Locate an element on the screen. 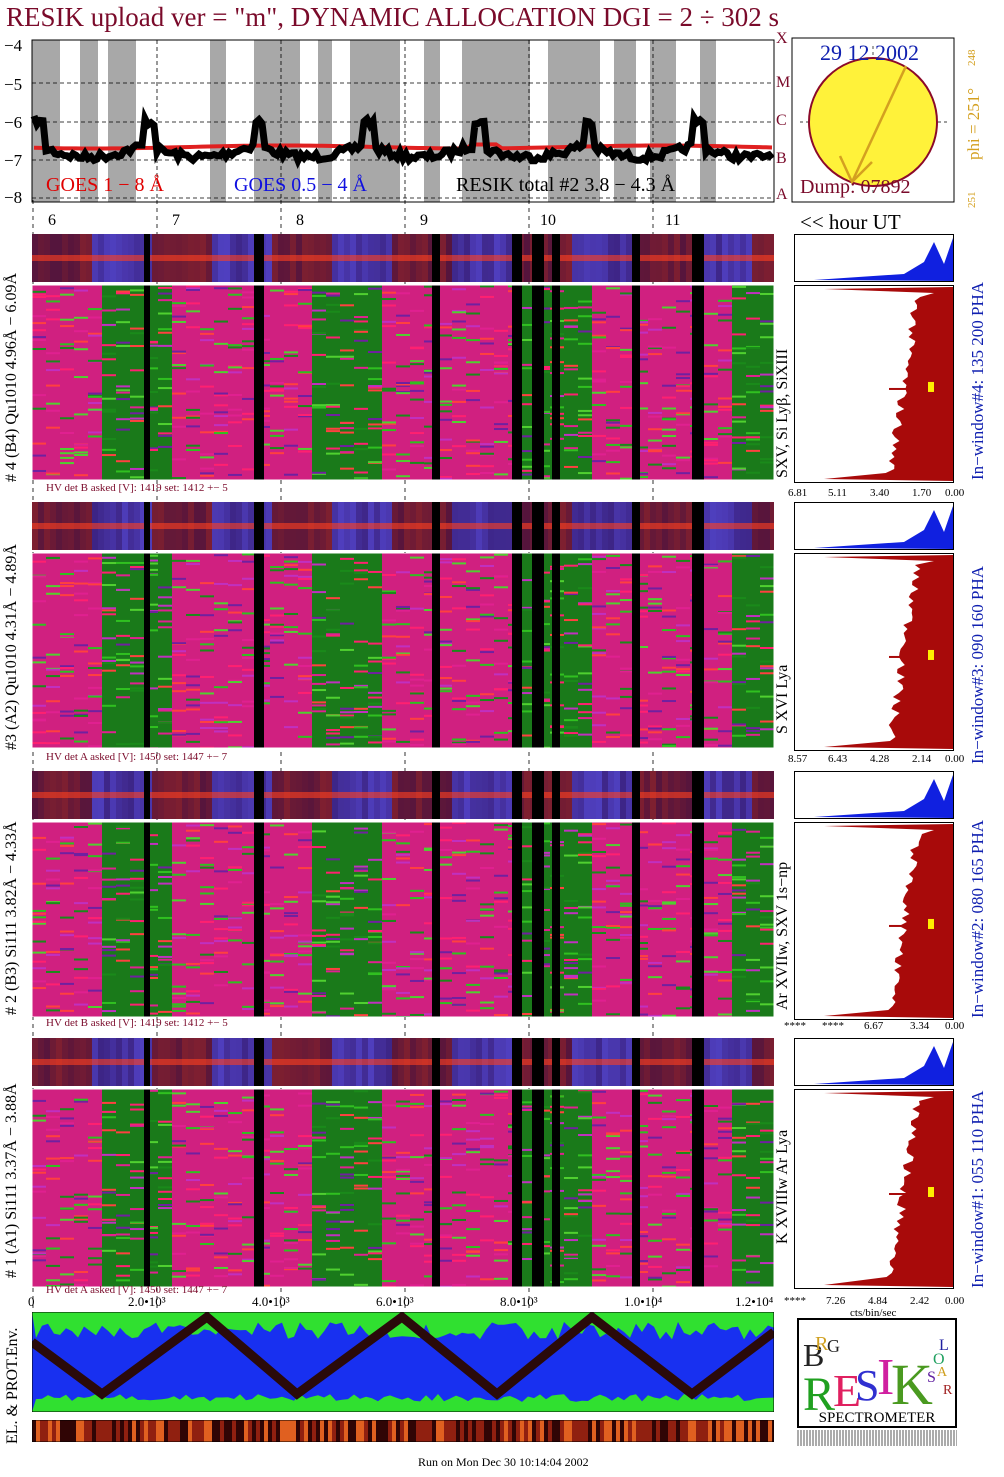  environment-label: EL. & PROT.Env. is located at coordinates (12, 1385).